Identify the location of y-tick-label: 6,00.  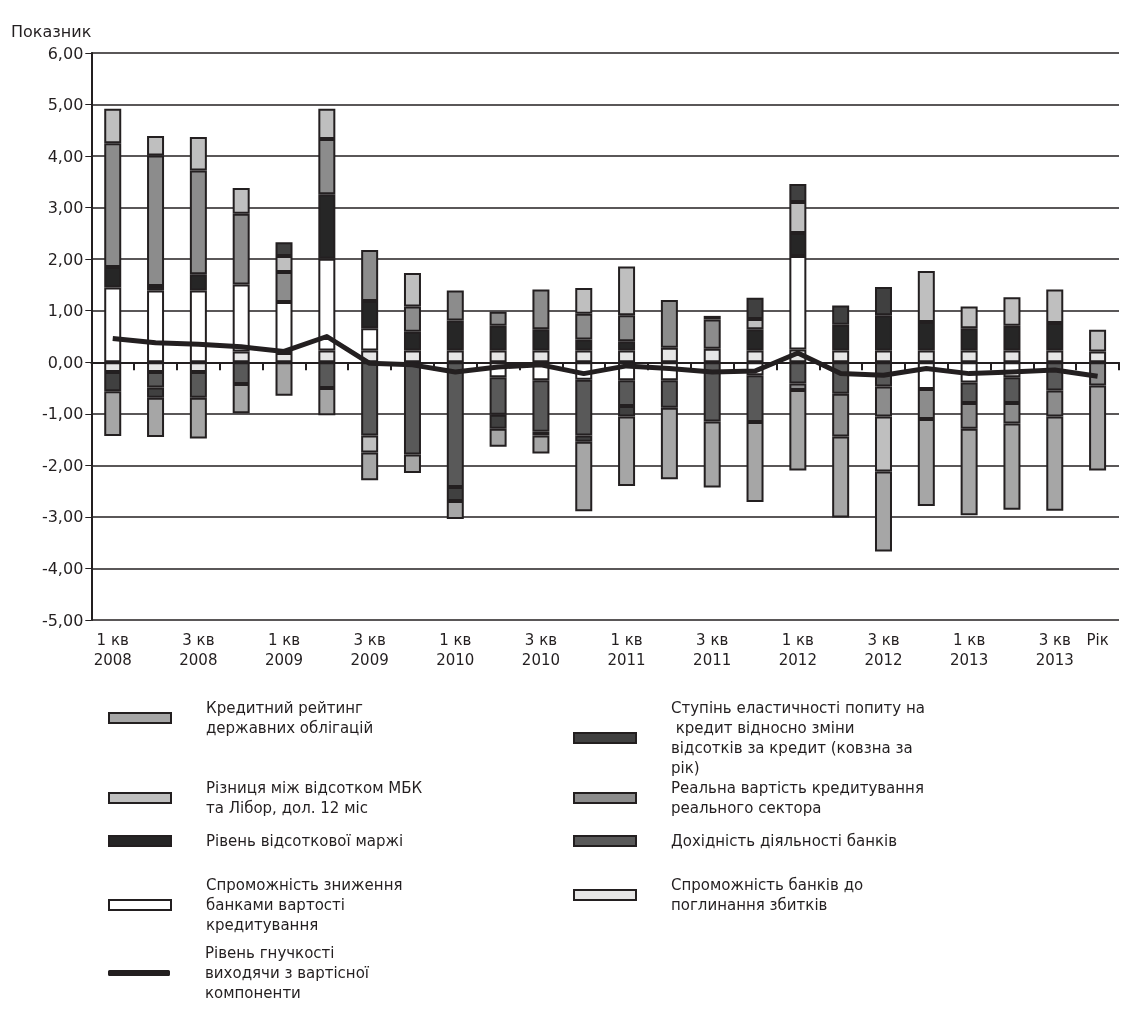
(65, 53).